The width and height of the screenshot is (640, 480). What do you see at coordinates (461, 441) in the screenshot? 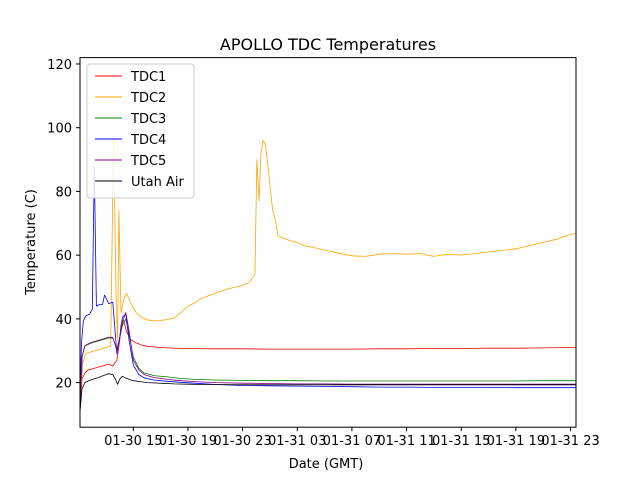
I see `x-tick-label: 01-31 15` at bounding box center [461, 441].